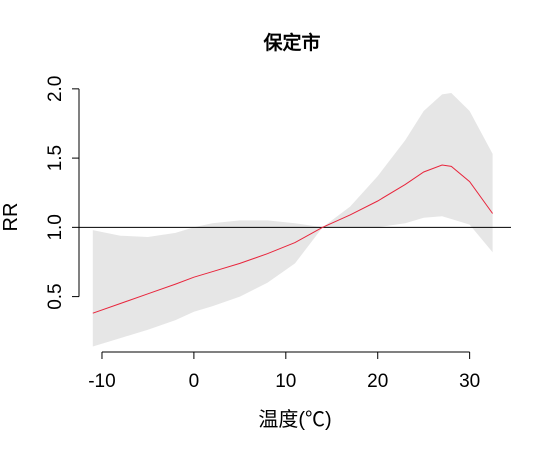  What do you see at coordinates (469, 381) in the screenshot?
I see `x-tick-label: 30` at bounding box center [469, 381].